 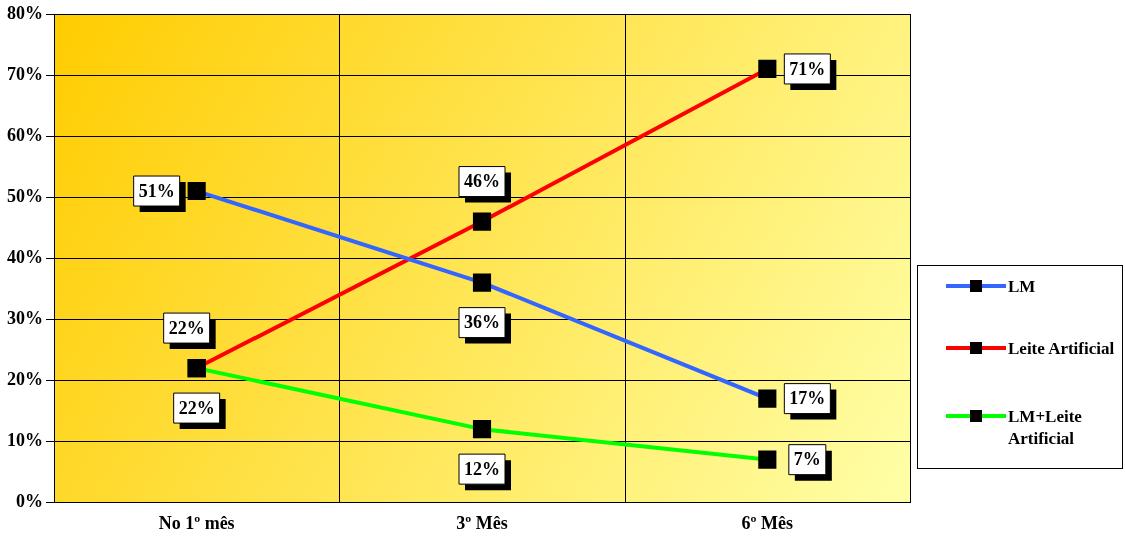 I want to click on y-tick-label: 50%, so click(x=25, y=195).